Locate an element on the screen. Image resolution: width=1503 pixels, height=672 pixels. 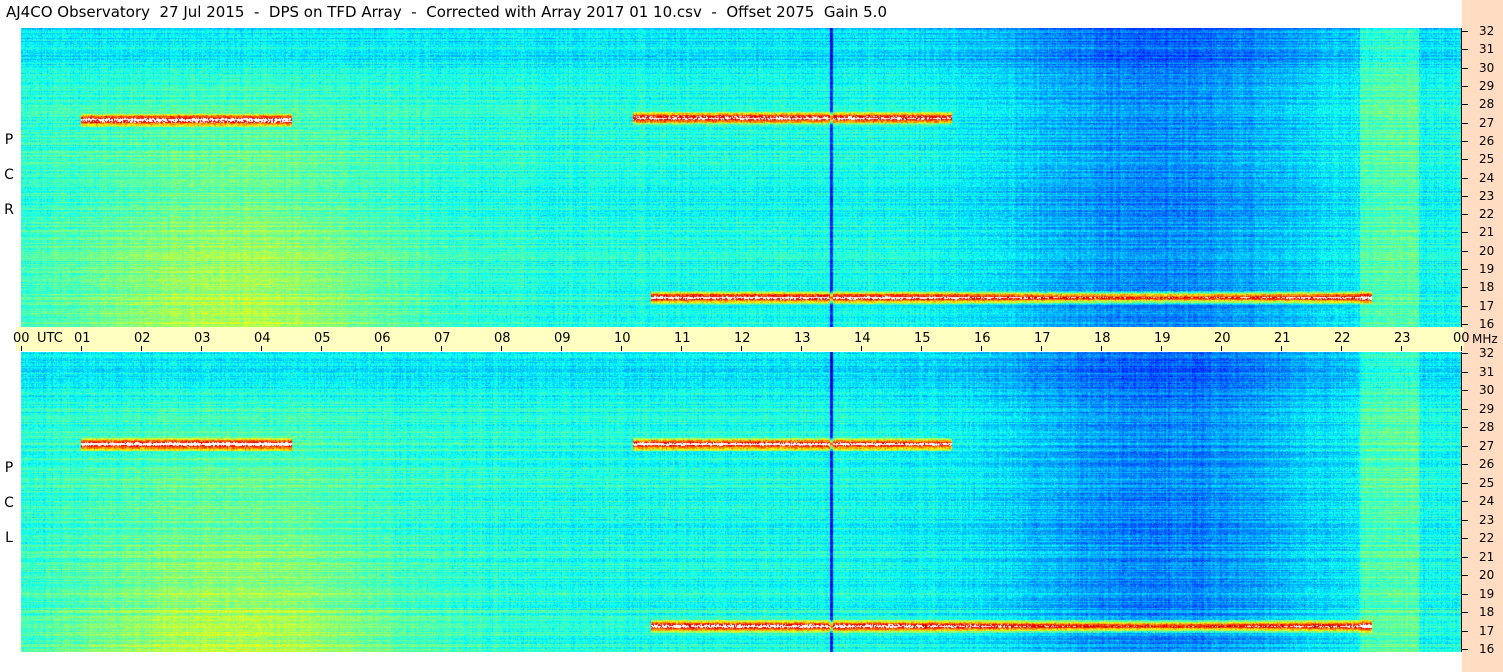
frequency-tick-label: 17 is located at coordinates (1487, 305).